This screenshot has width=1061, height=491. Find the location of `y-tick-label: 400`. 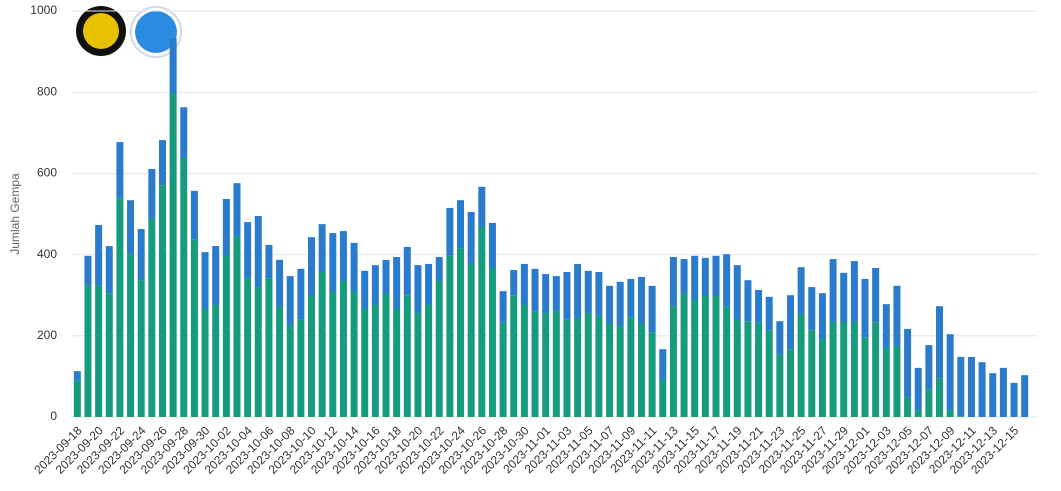

y-tick-label: 400 is located at coordinates (47, 254).